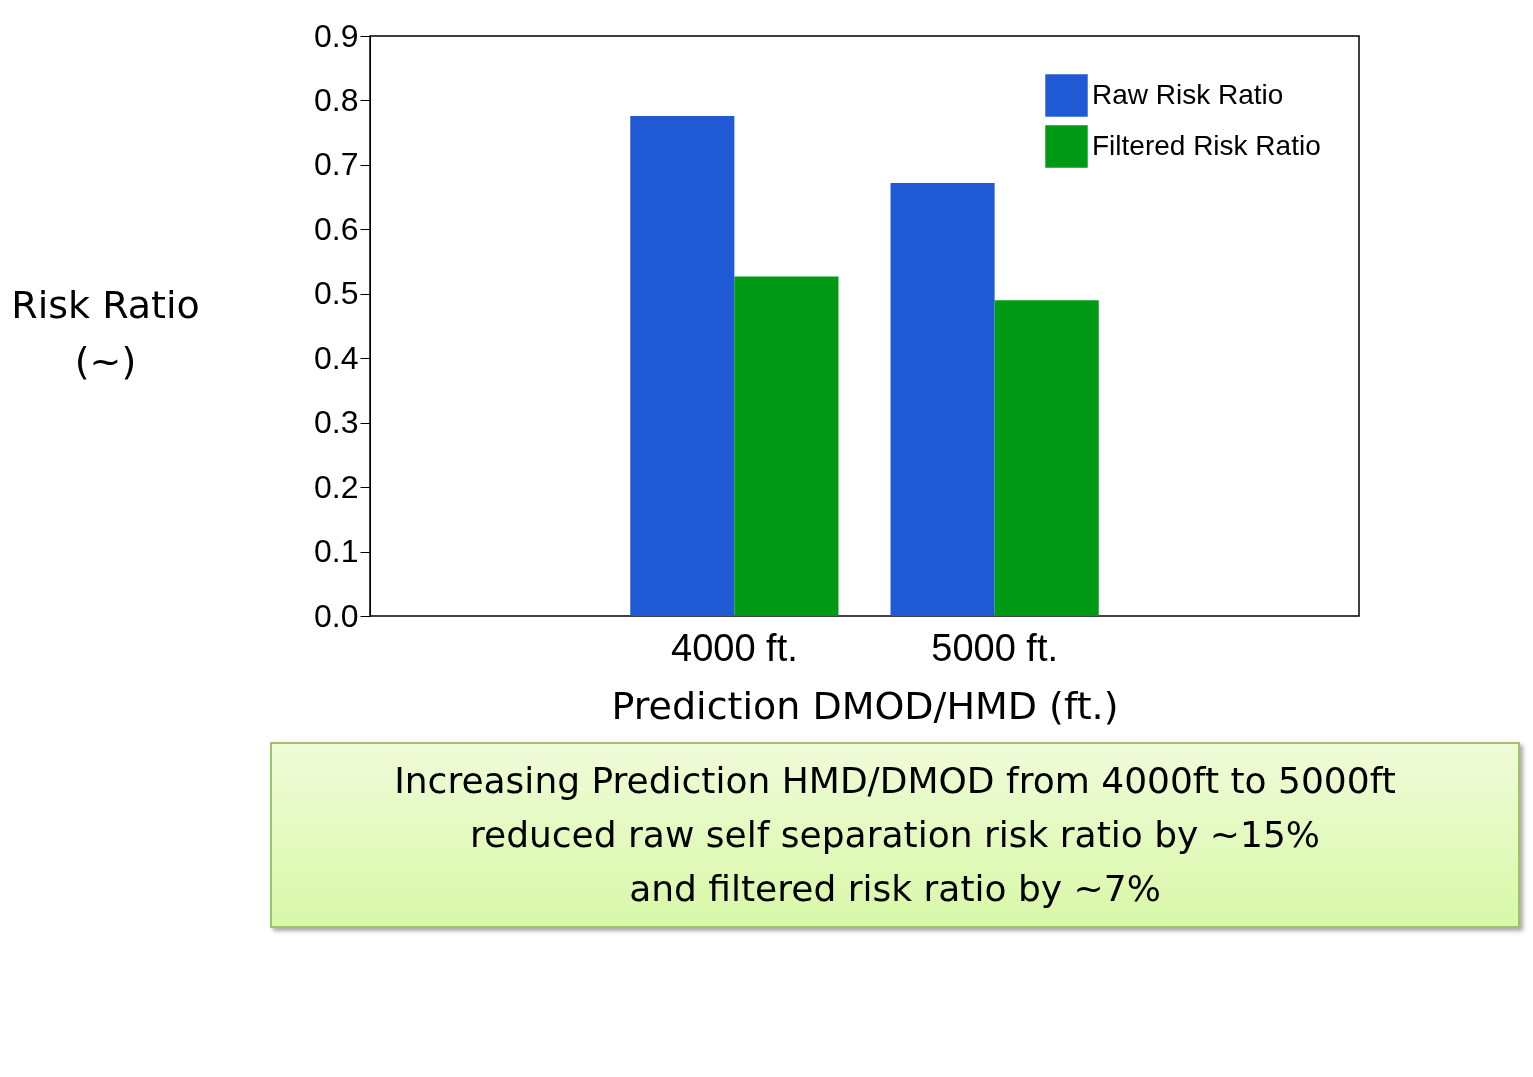 The width and height of the screenshot is (1533, 1077). Describe the element at coordinates (995, 647) in the screenshot. I see `x-tick-label: 5000 ft.` at that location.